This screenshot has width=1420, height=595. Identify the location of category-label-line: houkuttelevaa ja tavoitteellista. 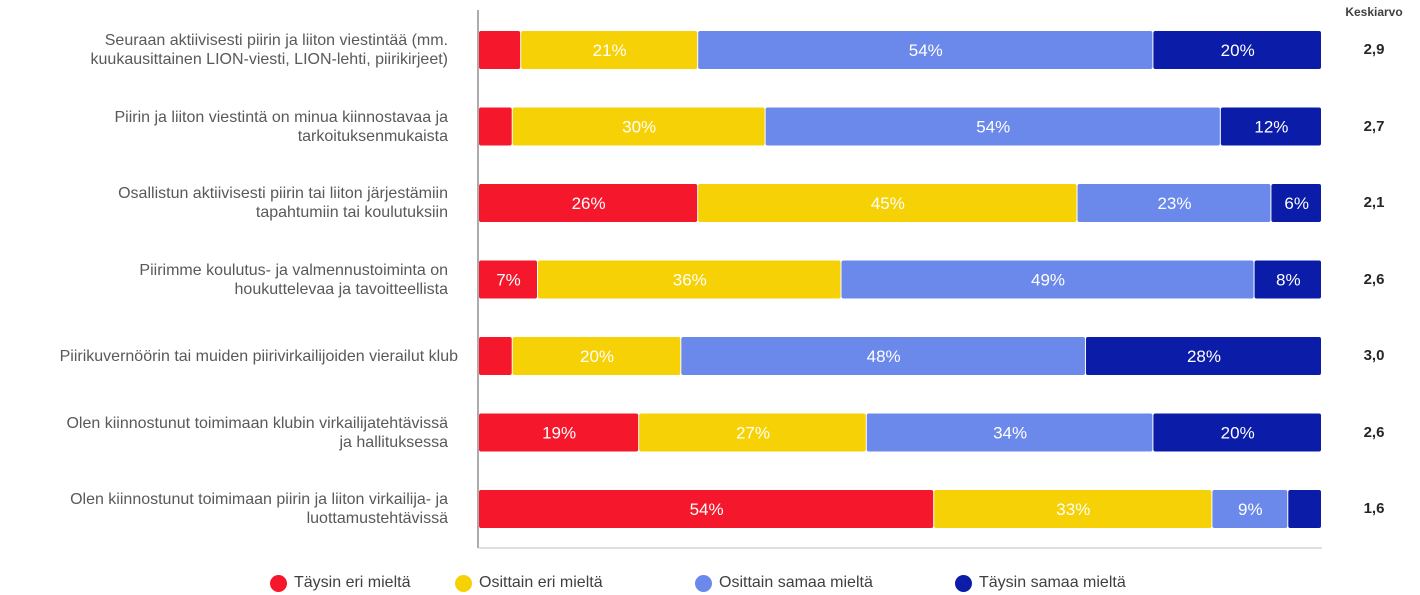
(341, 289).